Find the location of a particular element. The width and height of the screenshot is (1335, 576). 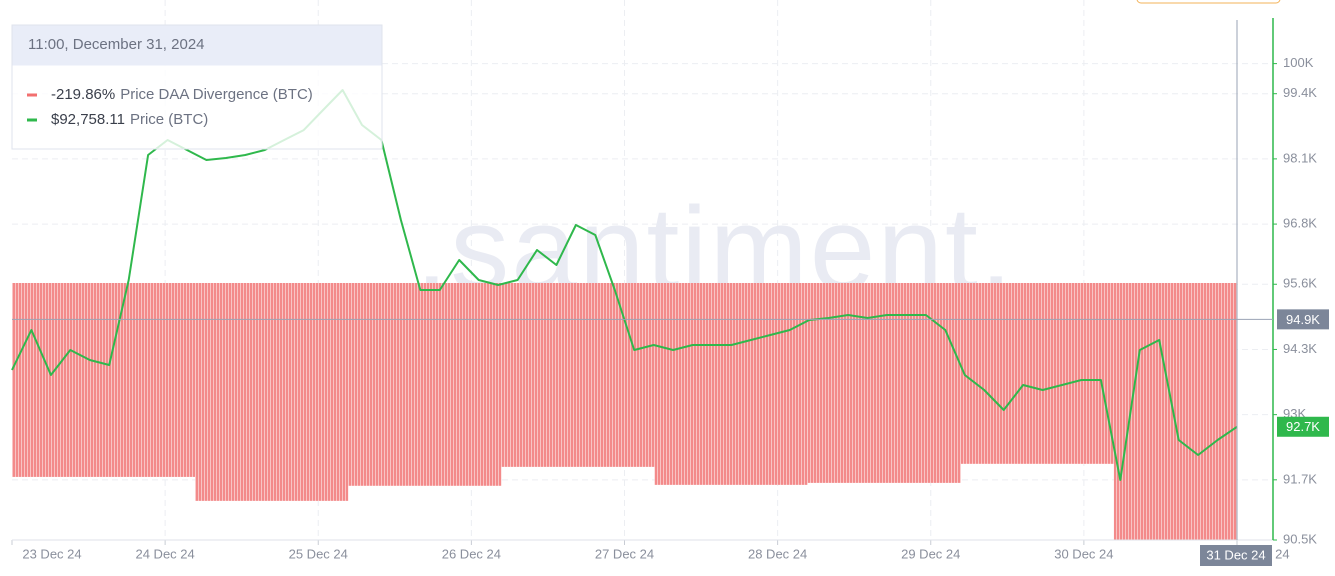

y-tick-label: 95.6K is located at coordinates (1300, 283).